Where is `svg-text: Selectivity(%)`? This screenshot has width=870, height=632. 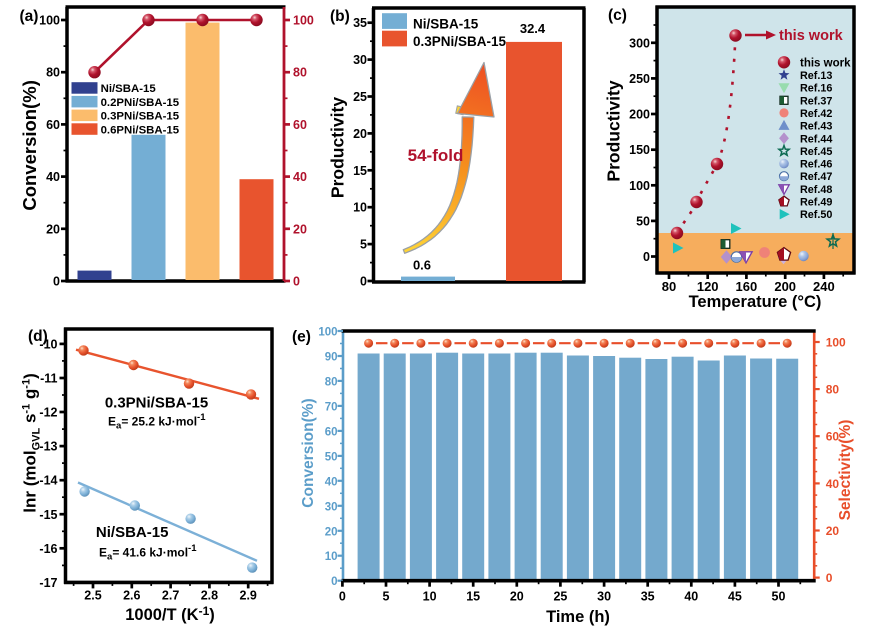
svg-text: Selectivity(%) is located at coordinates (845, 470).